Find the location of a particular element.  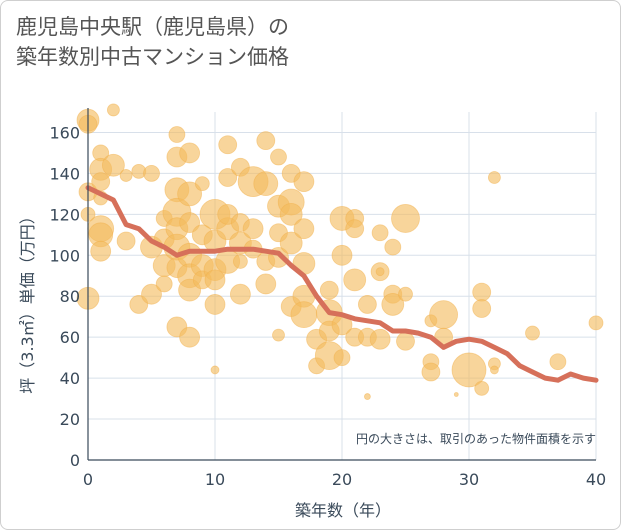

y-tick-label: 140 is located at coordinates (64, 173).